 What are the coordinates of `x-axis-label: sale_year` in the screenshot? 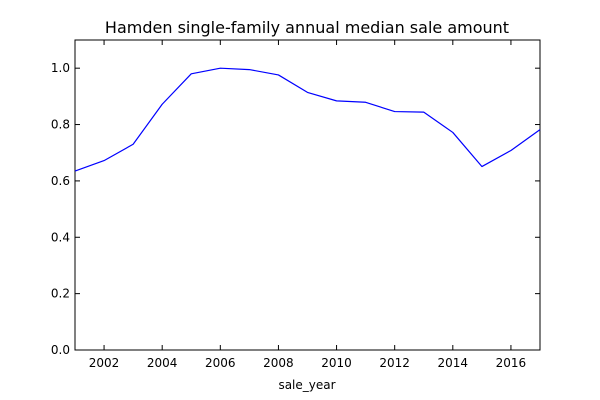 It's located at (306, 385).